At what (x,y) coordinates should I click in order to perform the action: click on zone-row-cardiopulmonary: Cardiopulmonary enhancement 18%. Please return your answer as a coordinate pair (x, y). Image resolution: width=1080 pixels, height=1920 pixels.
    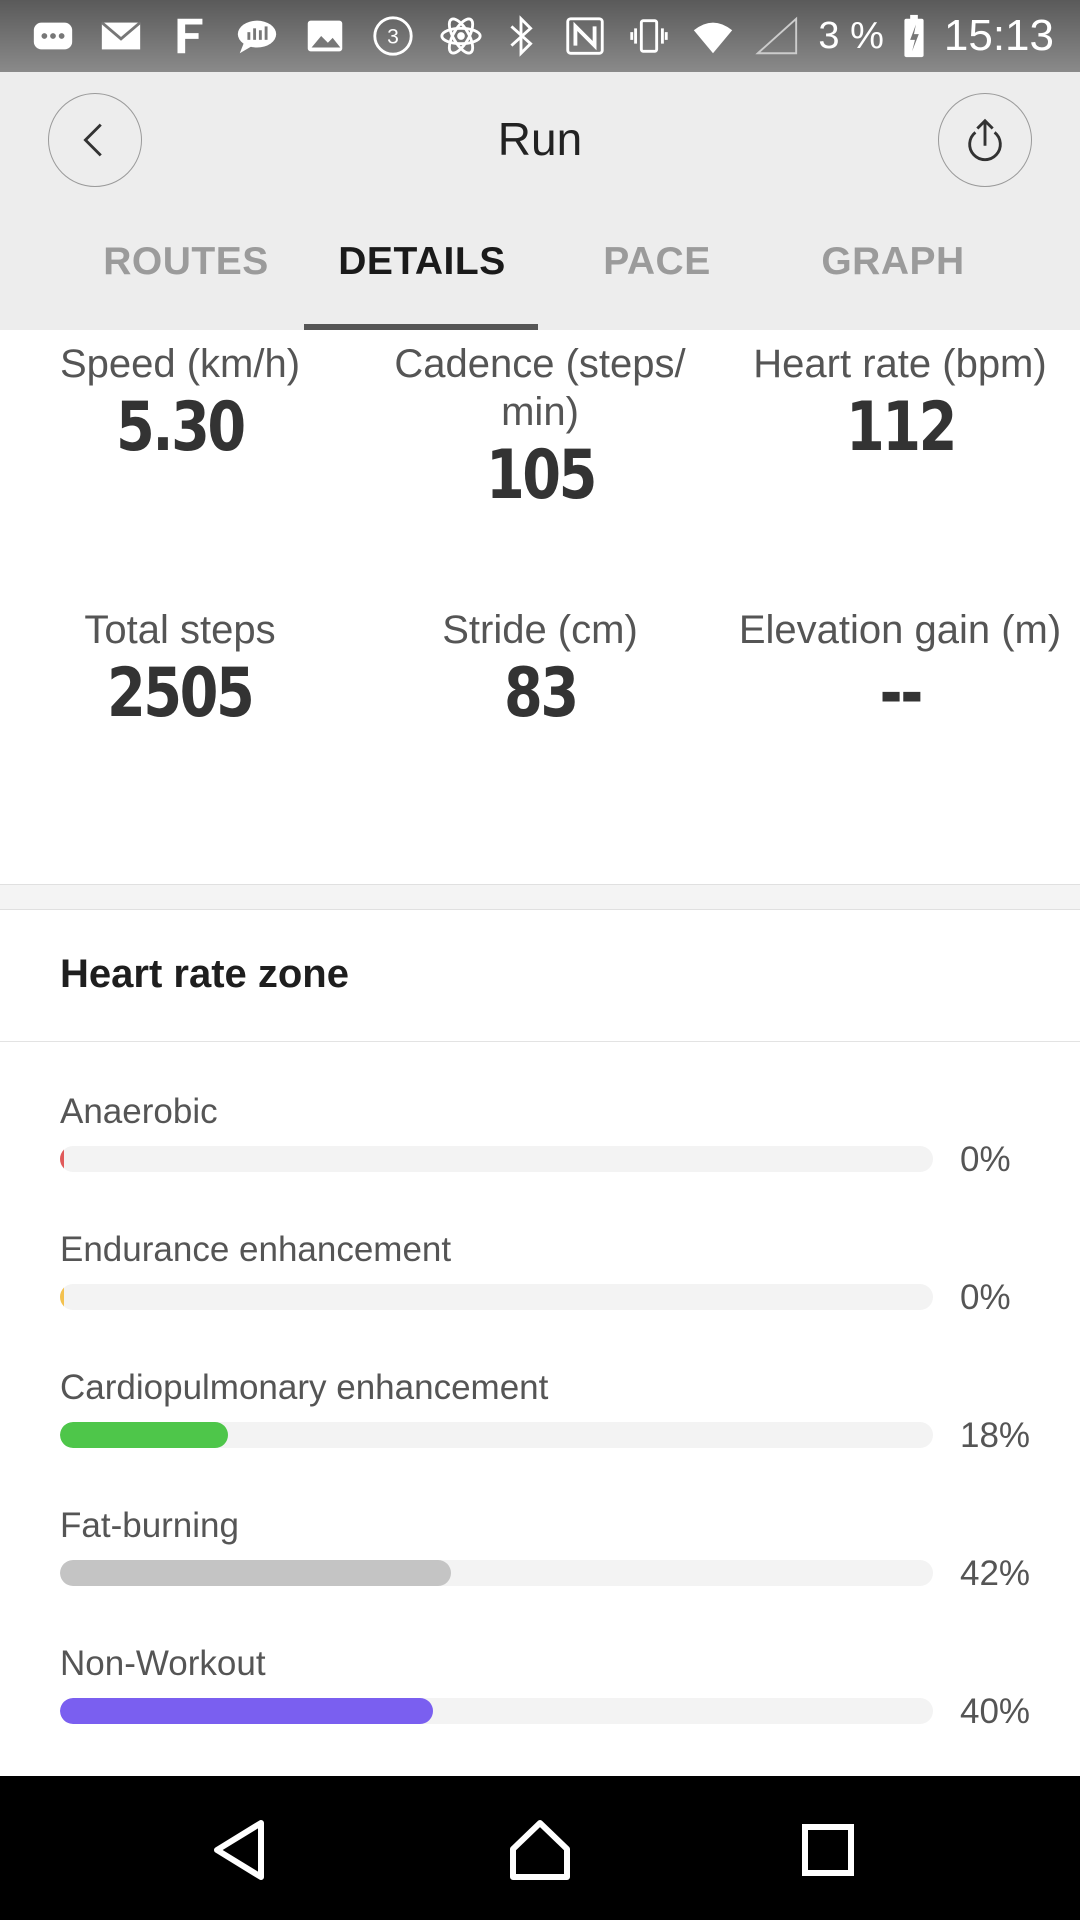
    Looking at the image, I should click on (540, 1433).